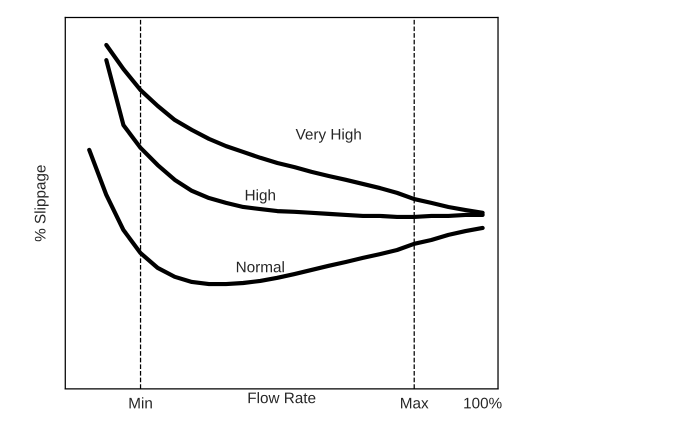 This screenshot has width=673, height=437. I want to click on x-tick-label: Max, so click(414, 403).